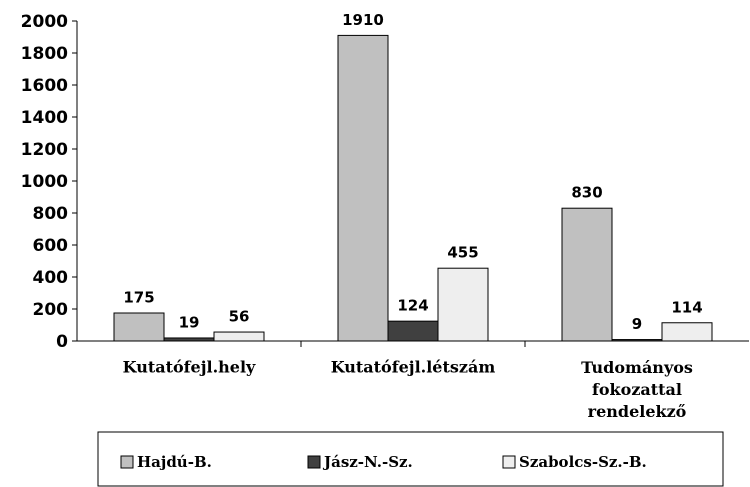 This screenshot has height=487, width=750. Describe the element at coordinates (412, 306) in the screenshot. I see `value-label: 124` at that location.